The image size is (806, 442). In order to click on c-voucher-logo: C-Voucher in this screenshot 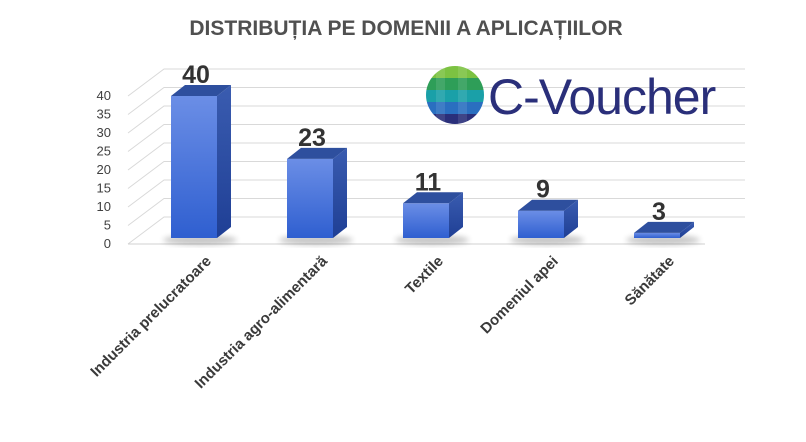, I will do `click(571, 95)`.